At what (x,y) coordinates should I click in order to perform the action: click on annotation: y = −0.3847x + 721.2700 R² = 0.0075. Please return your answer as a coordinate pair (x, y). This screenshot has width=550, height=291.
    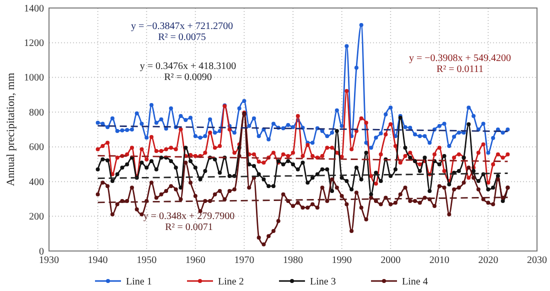
    Looking at the image, I should click on (182, 32).